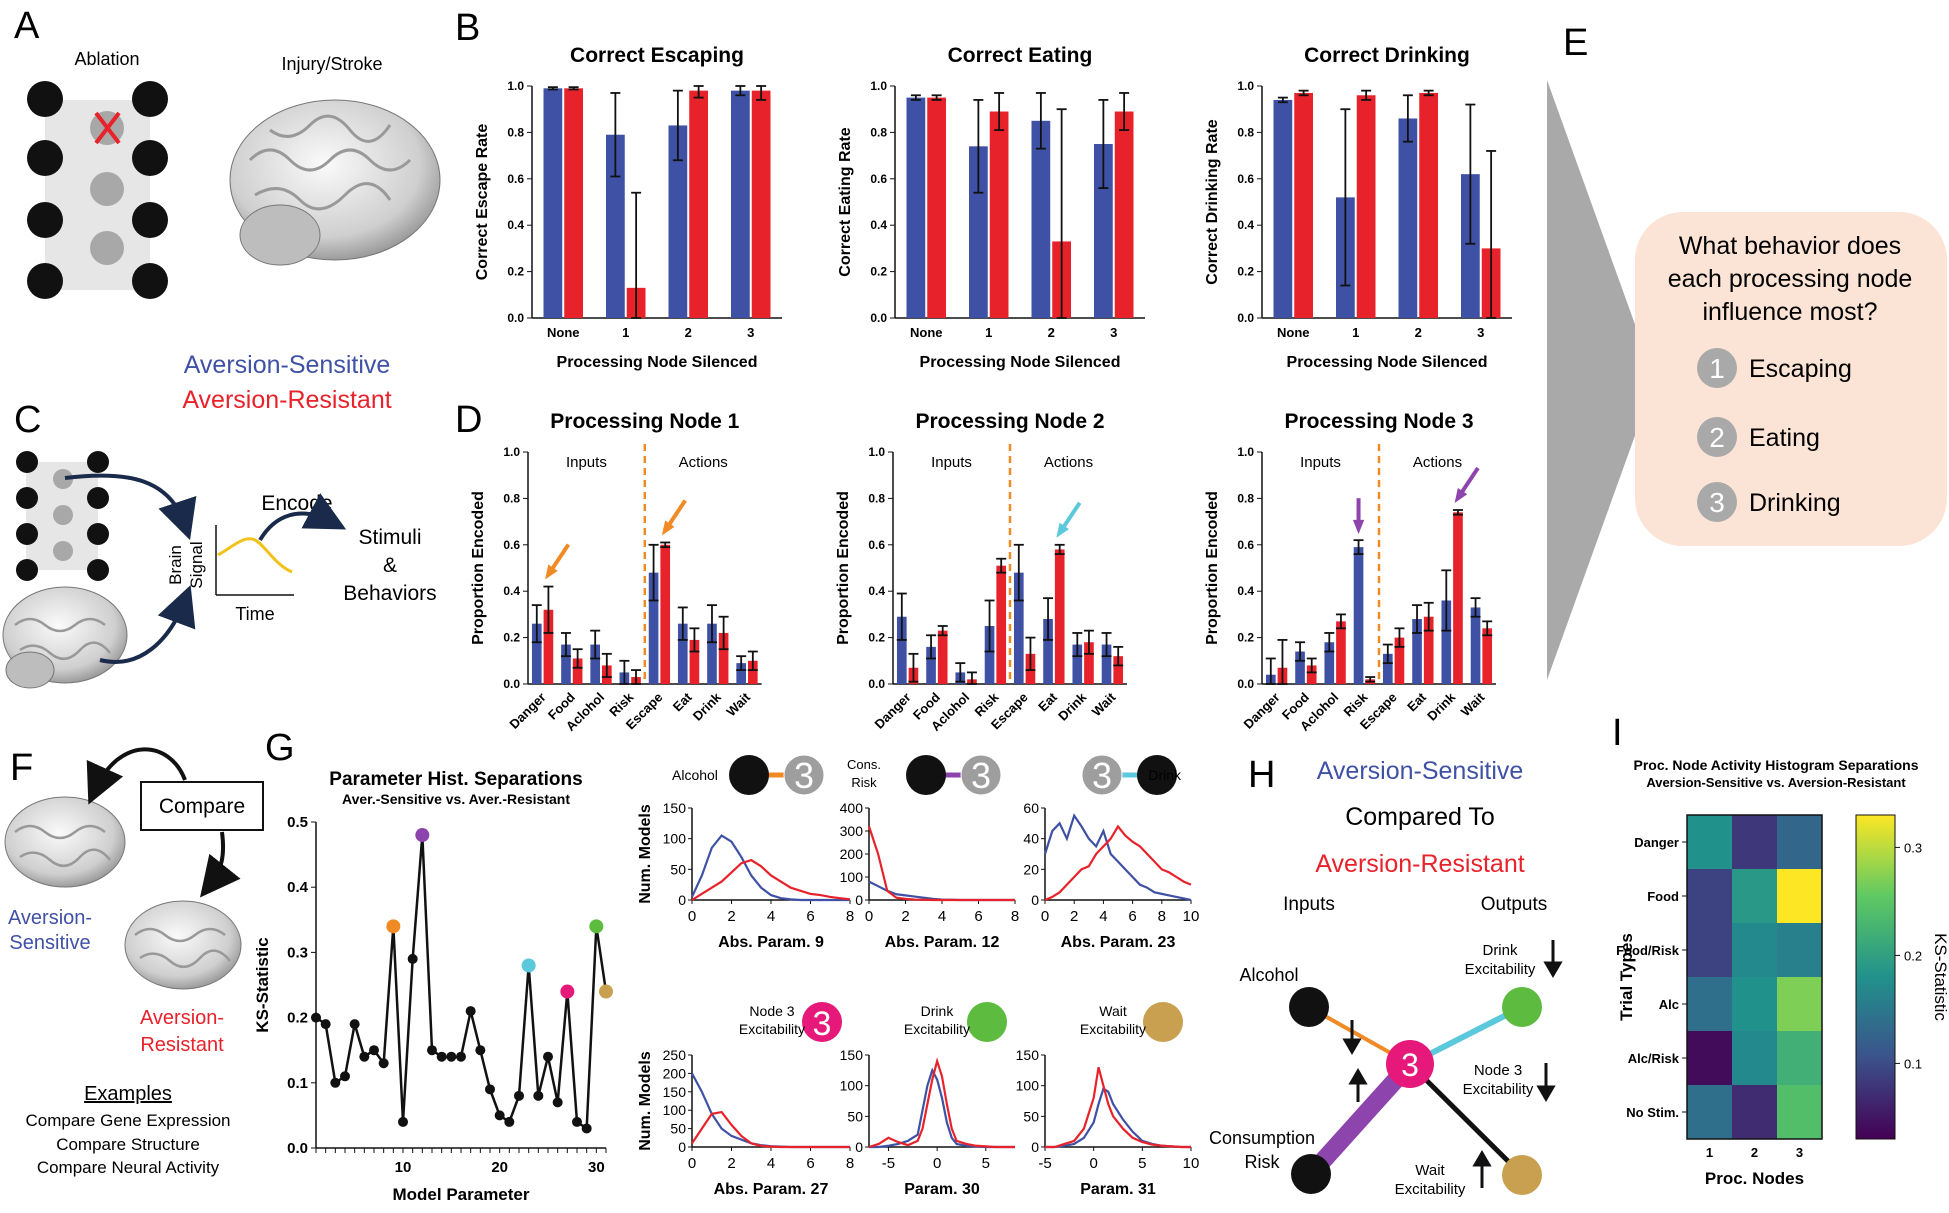  Describe the element at coordinates (657, 362) in the screenshot. I see `x-axis-label: Processing Node Silenced` at that location.